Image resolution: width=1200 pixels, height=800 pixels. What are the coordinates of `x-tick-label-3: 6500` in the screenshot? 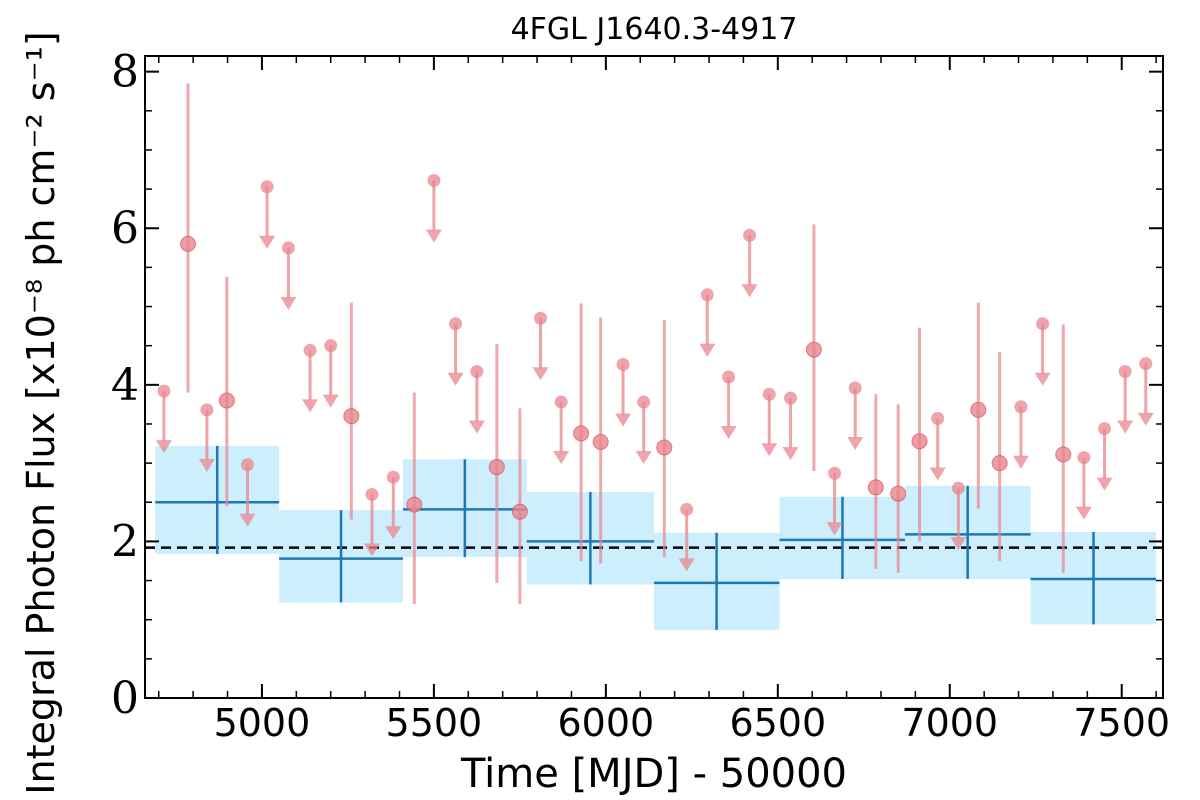 It's located at (777, 723).